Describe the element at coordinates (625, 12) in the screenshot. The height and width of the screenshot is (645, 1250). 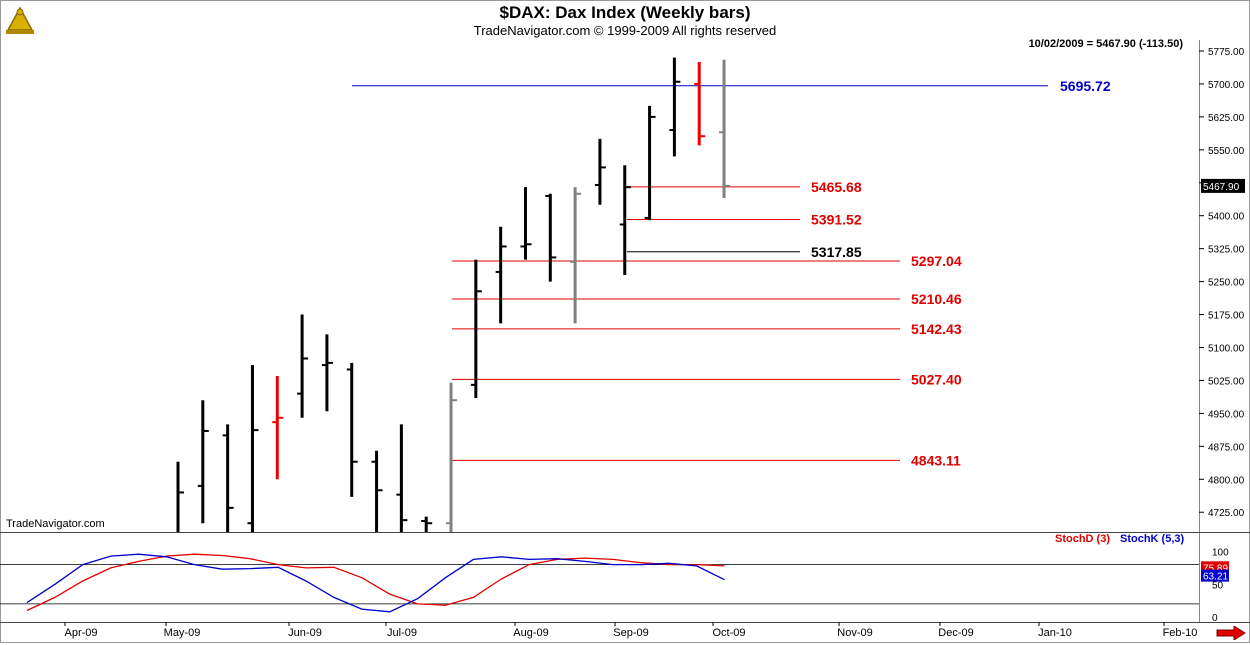
I see `chart-title: $DAX: Dax Index (Weekly bars)` at that location.